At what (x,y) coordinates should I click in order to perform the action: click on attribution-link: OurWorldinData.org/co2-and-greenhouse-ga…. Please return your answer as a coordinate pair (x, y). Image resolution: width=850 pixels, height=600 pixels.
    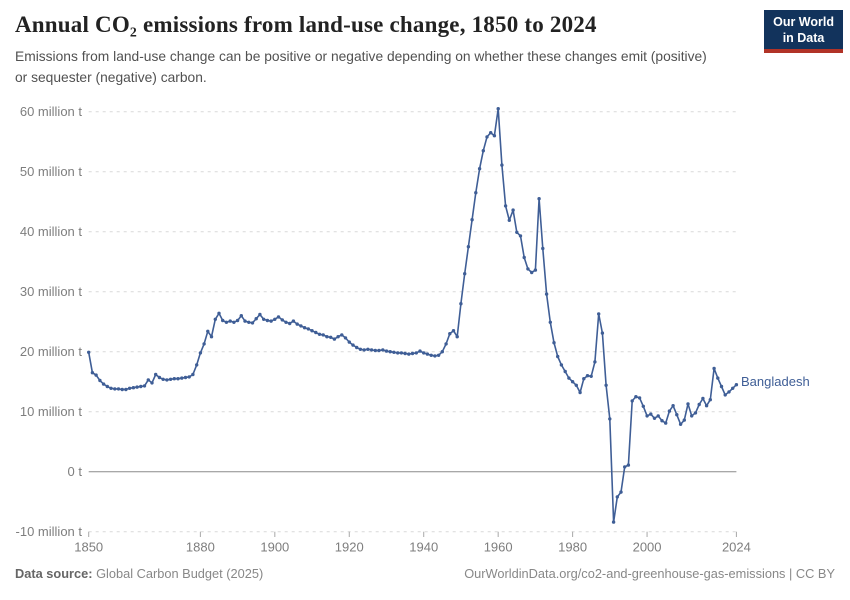
    Looking at the image, I should click on (649, 573).